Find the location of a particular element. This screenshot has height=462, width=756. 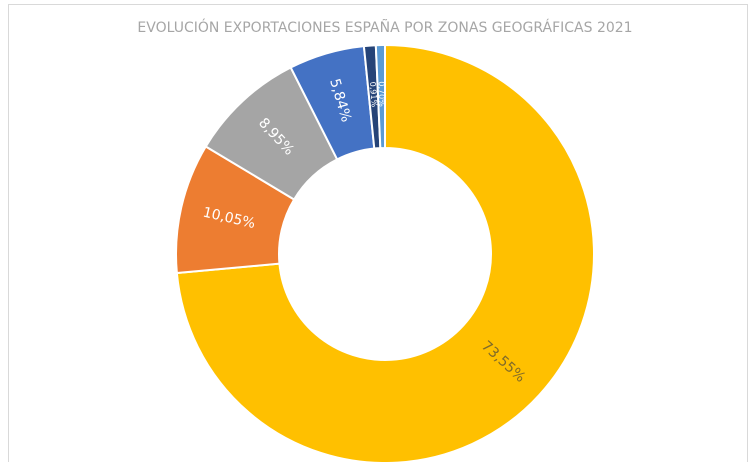

donut-segment is located at coordinates (380, 96).